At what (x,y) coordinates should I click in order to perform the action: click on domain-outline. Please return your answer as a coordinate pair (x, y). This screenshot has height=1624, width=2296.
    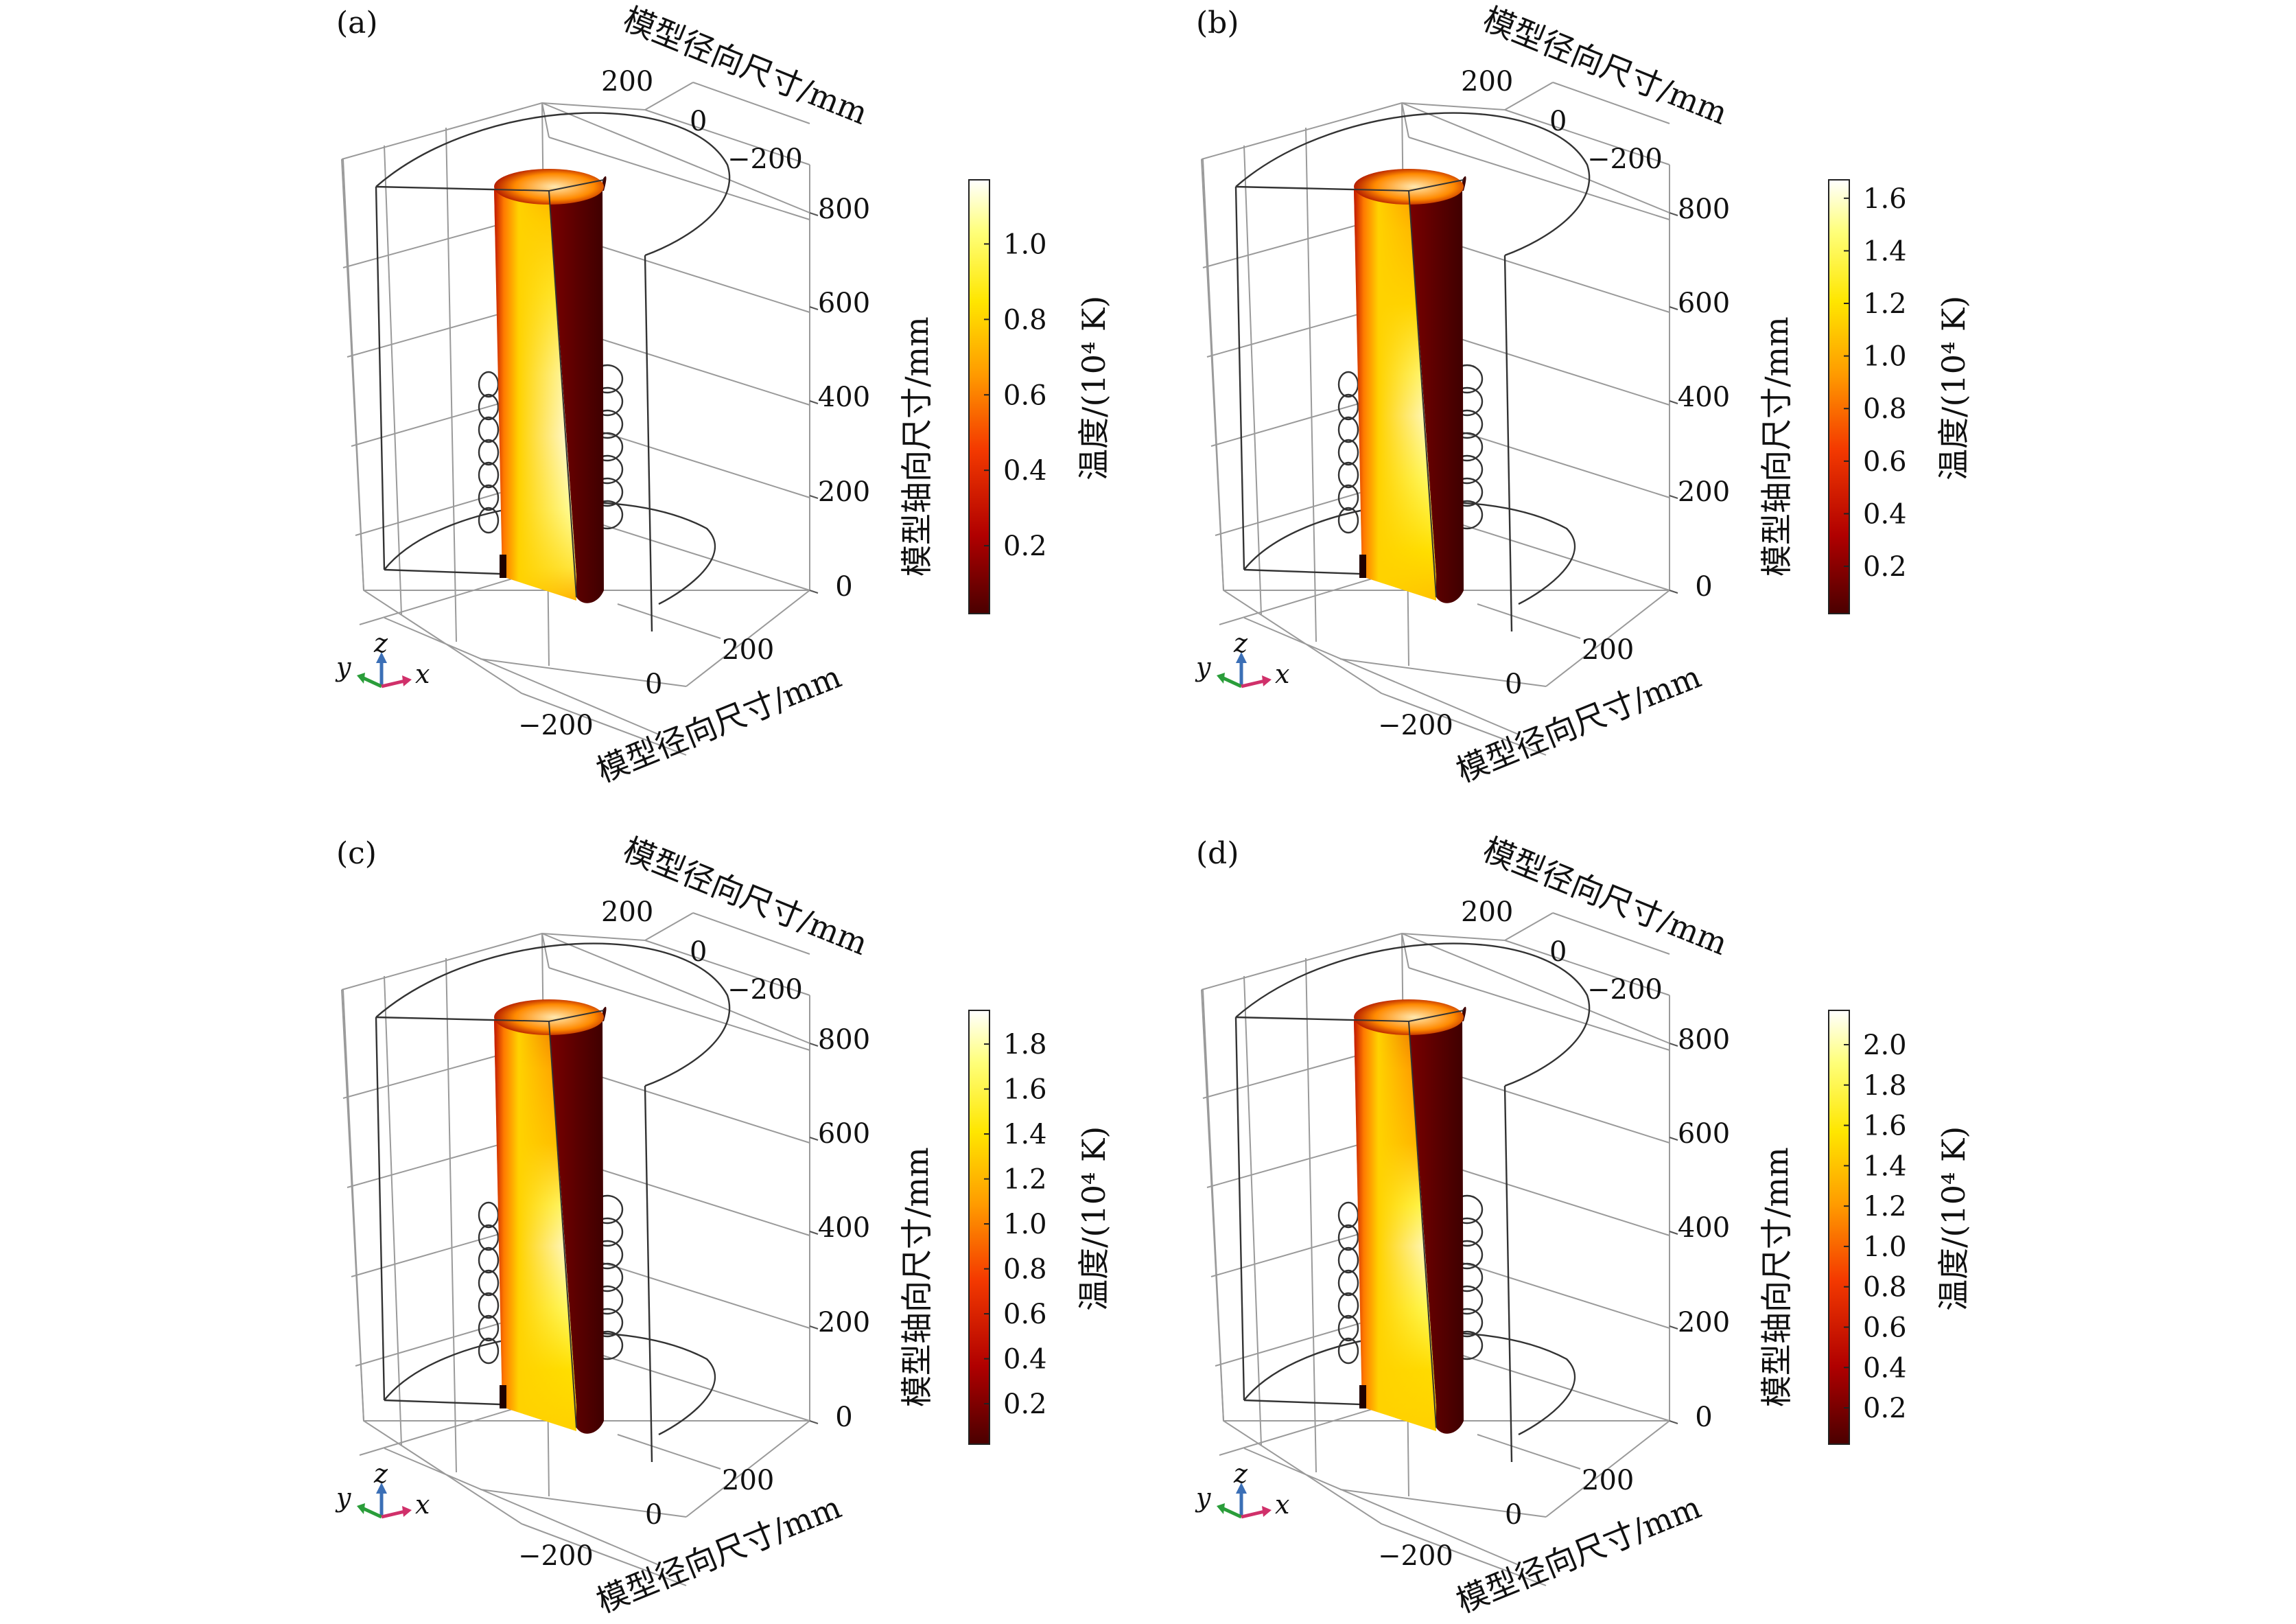
    Looking at the image, I should click on (553, 1202).